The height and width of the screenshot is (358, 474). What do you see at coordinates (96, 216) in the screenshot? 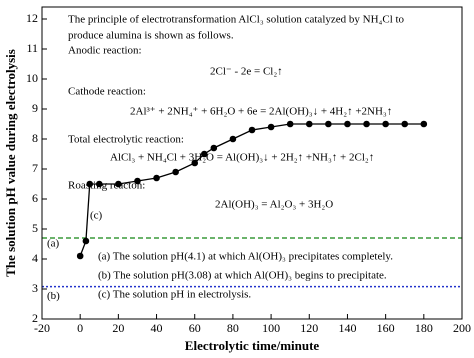
I see `curve-label: (c)` at bounding box center [96, 216].